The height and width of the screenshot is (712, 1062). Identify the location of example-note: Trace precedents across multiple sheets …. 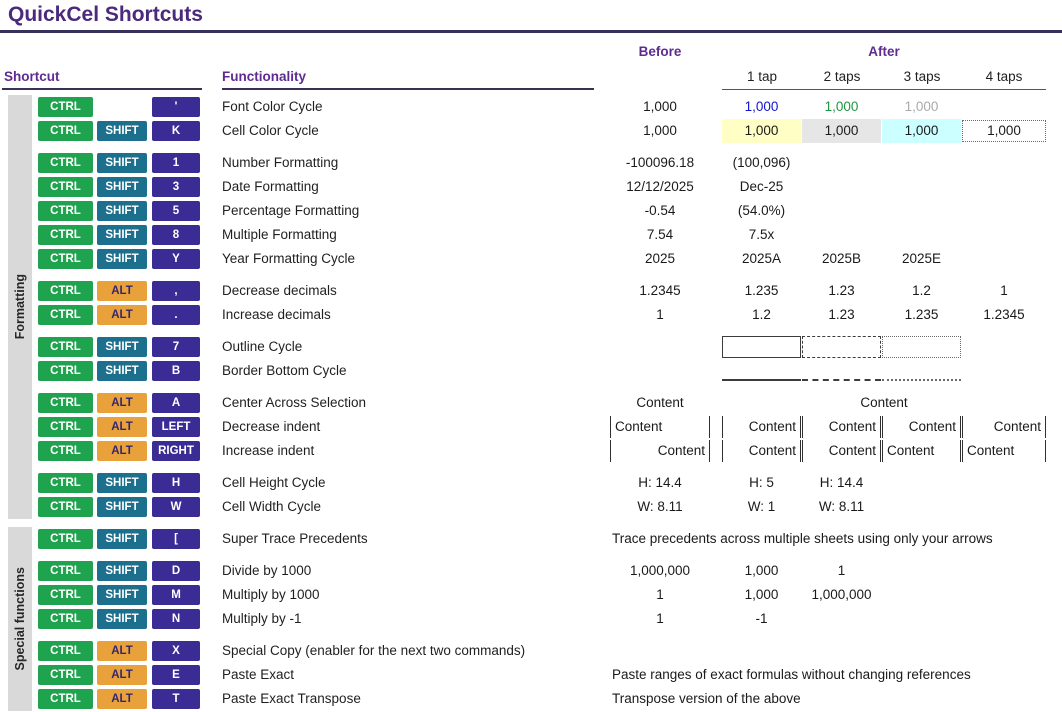
(802, 538).